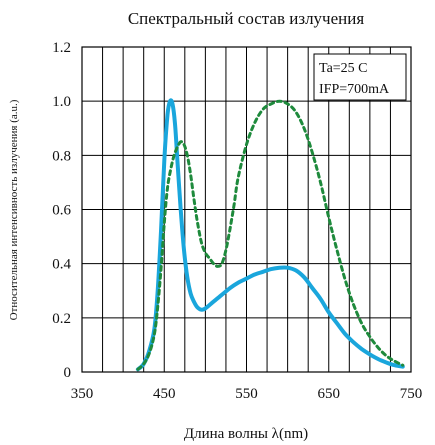 The height and width of the screenshot is (445, 435). Describe the element at coordinates (354, 89) in the screenshot. I see `legend-line-2: IFP=700mA` at that location.